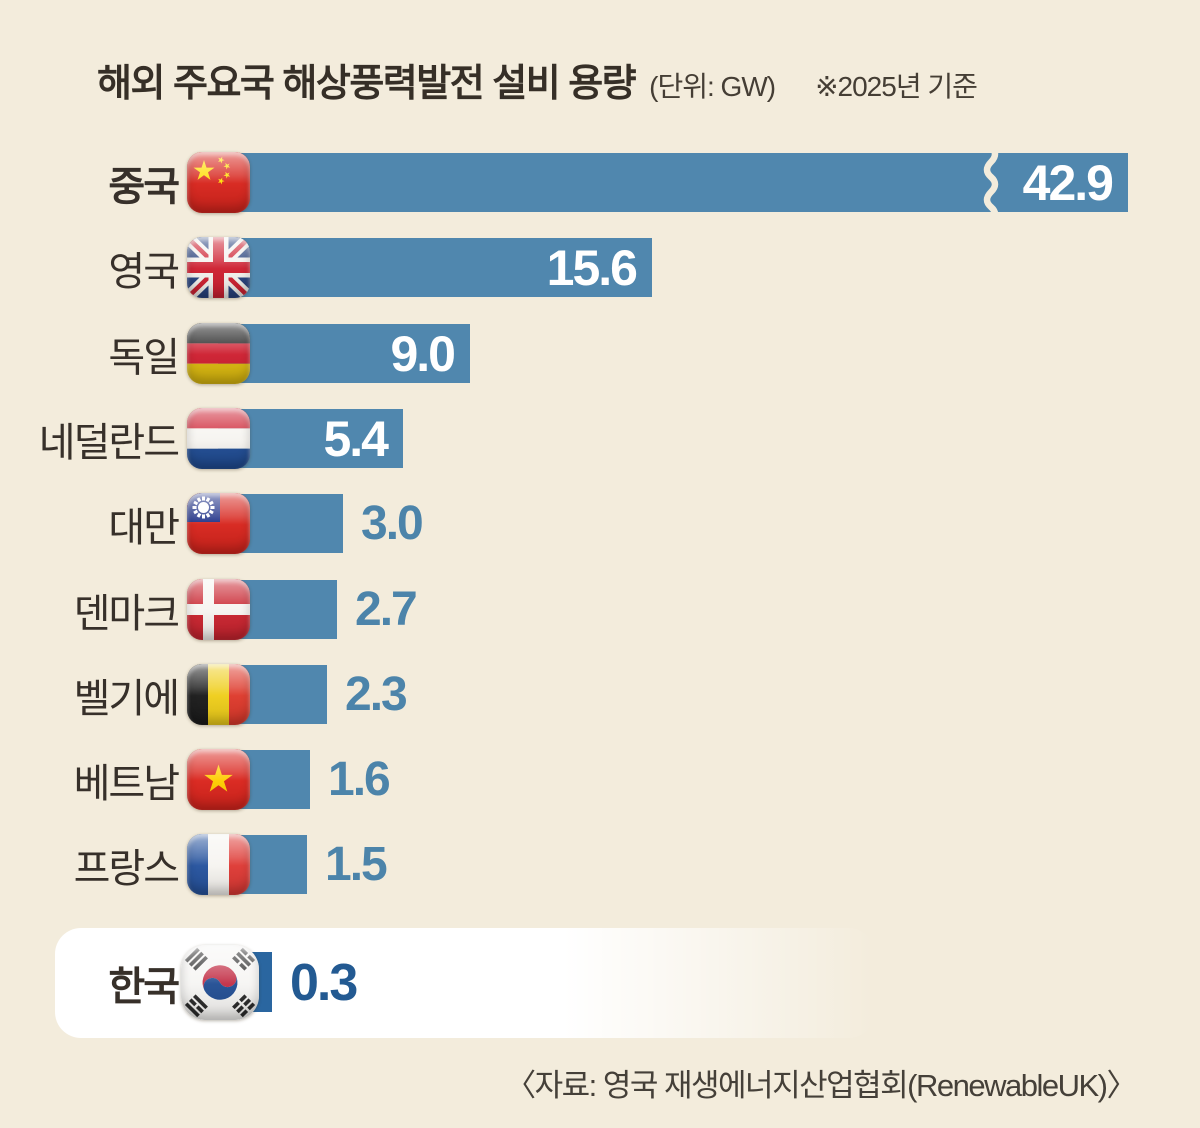 The width and height of the screenshot is (1200, 1128). What do you see at coordinates (712, 86) in the screenshot?
I see `unit-label: (단위: GW)` at bounding box center [712, 86].